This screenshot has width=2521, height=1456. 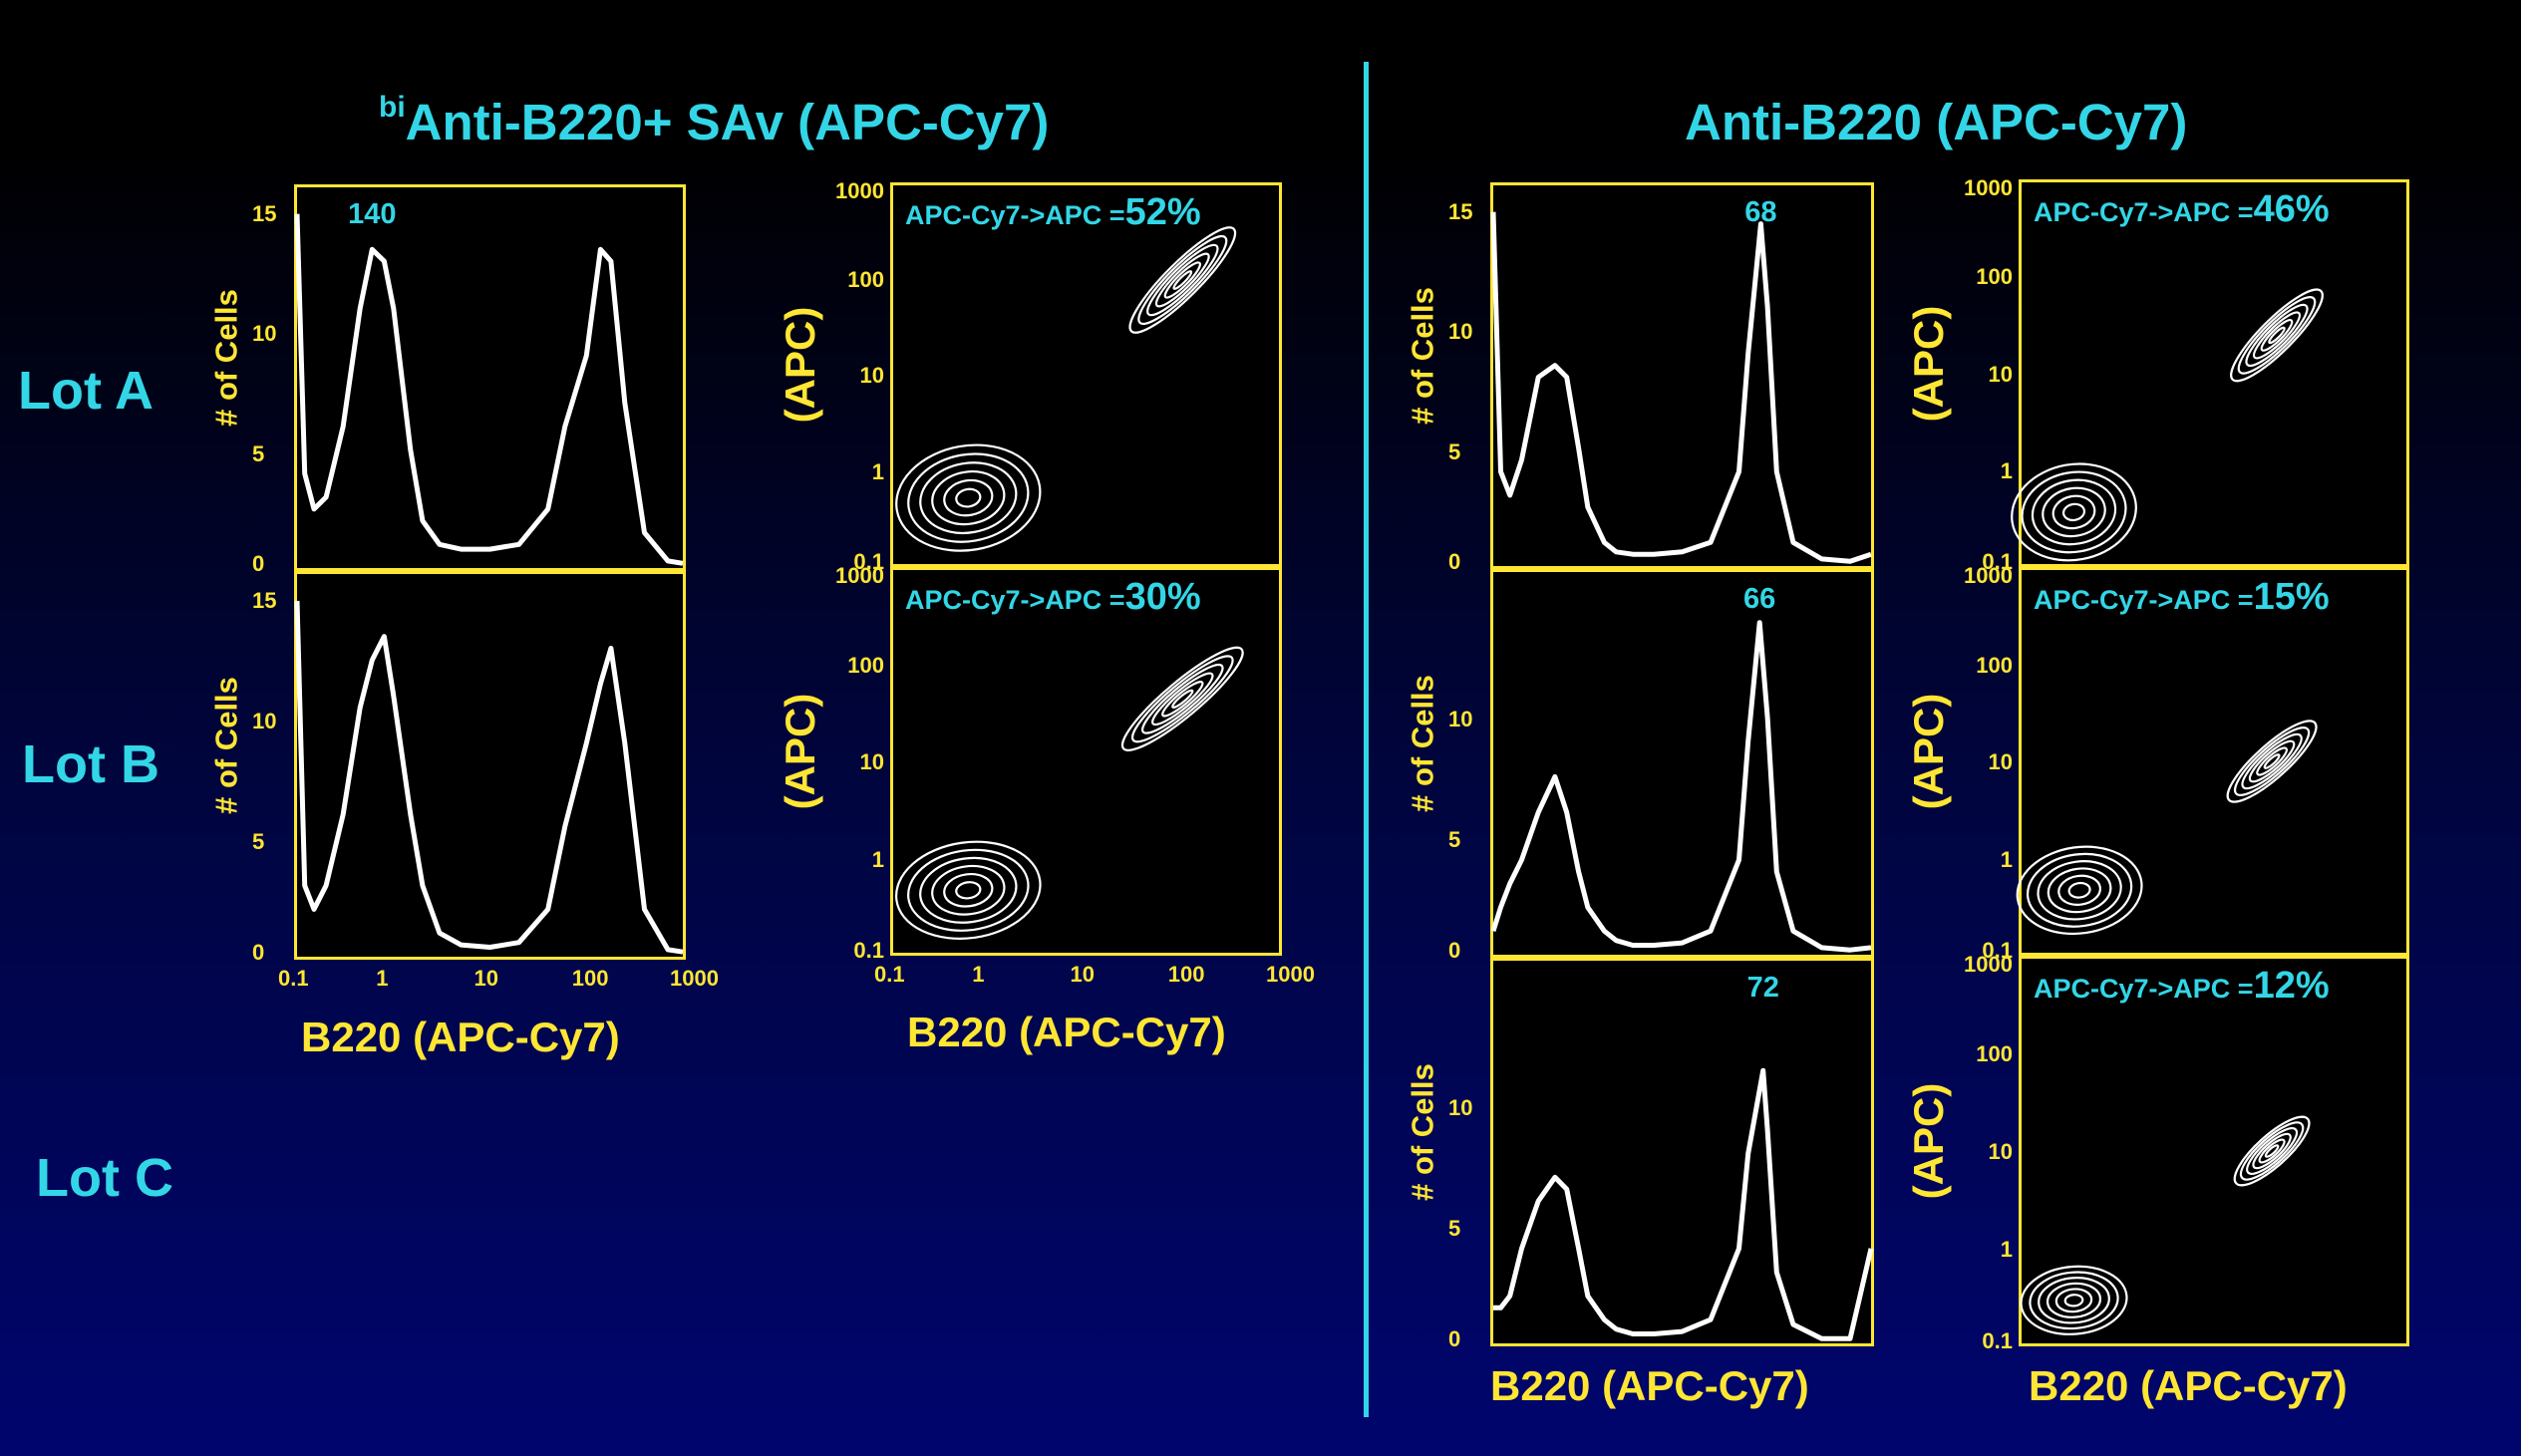 I want to click on transfer-percent-value: 12%, so click(x=2291, y=986).